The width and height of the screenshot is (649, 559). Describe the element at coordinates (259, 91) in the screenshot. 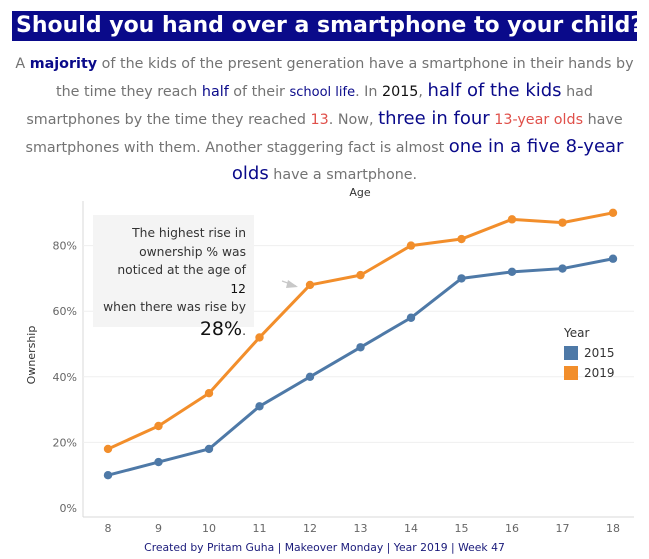

I see `intro-text: of their` at that location.